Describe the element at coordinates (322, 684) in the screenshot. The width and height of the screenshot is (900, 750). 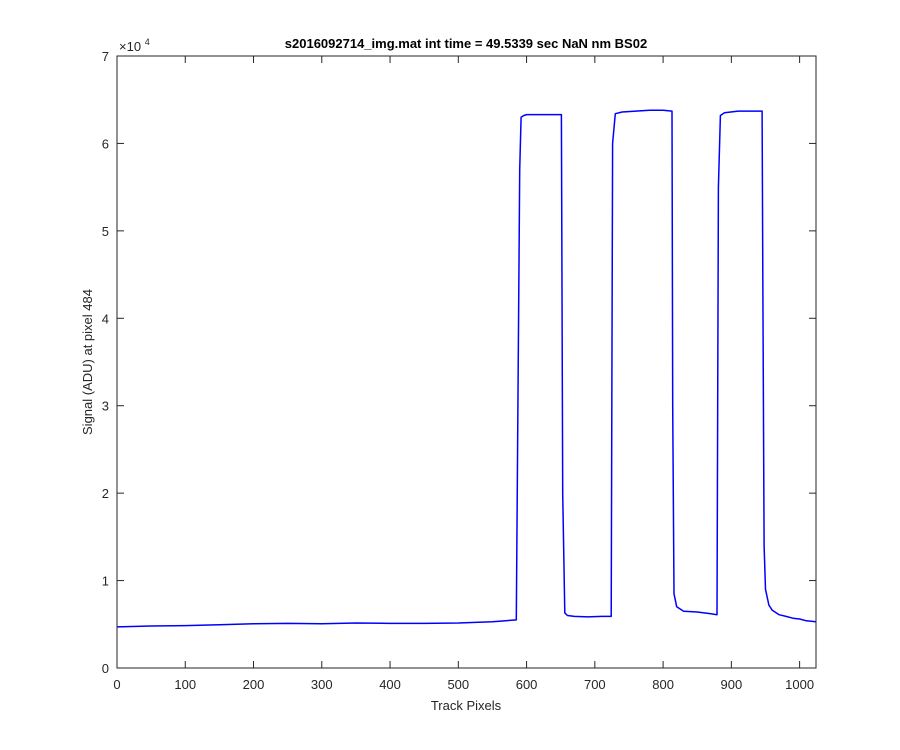
I see `x-tick-label: 300` at that location.